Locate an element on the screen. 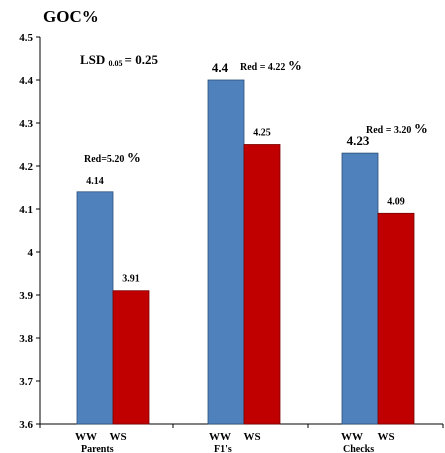  lsd-annotation: LSD 0.05 = 0.25 is located at coordinates (119, 60).